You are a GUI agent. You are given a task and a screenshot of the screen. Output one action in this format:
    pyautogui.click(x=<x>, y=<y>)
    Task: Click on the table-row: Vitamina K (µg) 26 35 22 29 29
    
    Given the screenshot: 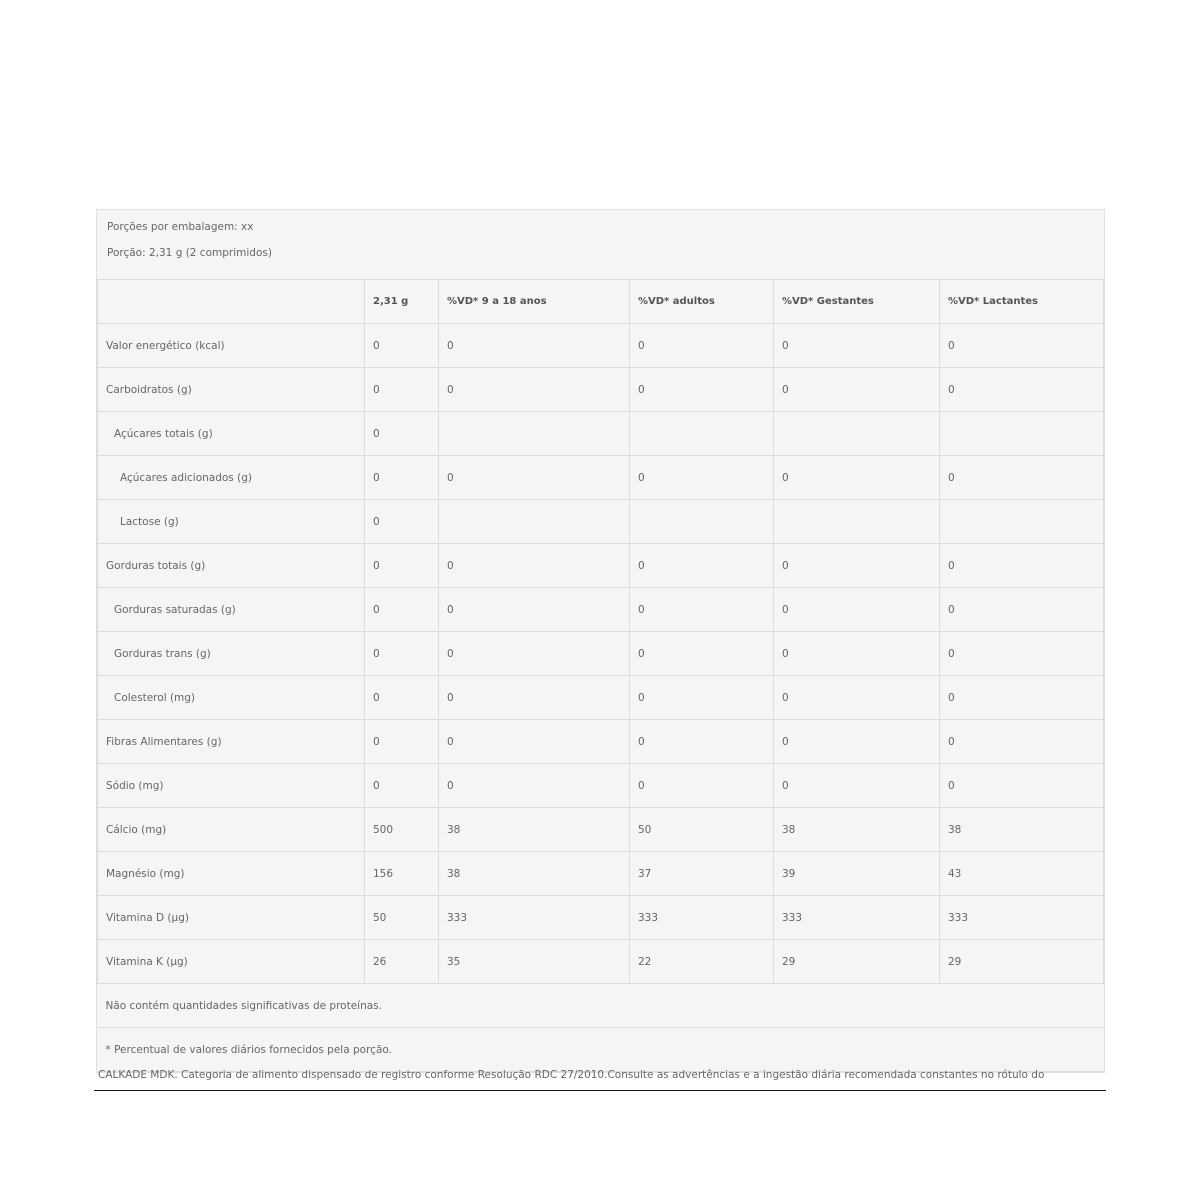 What is the action you would take?
    pyautogui.click(x=600, y=961)
    